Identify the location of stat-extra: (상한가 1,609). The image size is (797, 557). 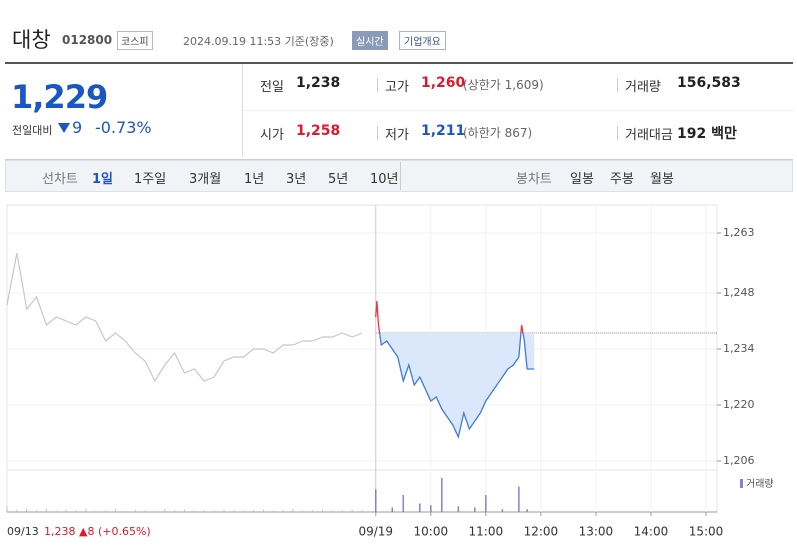
(503, 85).